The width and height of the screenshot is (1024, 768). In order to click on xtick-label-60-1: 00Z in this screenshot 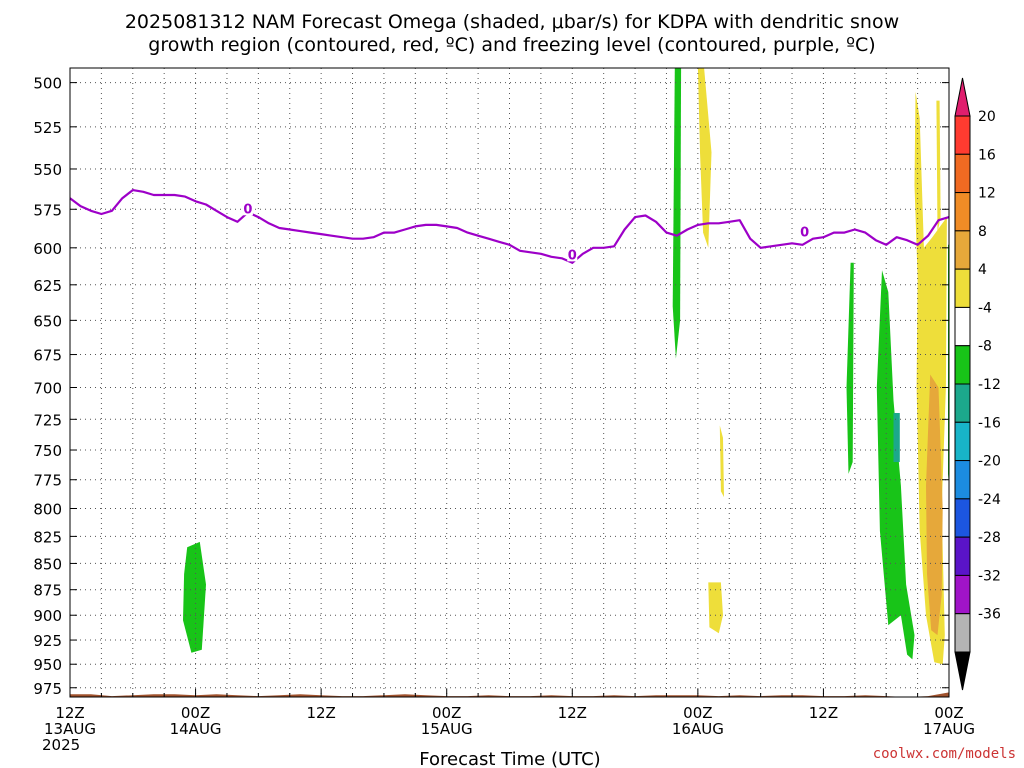, I will do `click(697, 713)`.